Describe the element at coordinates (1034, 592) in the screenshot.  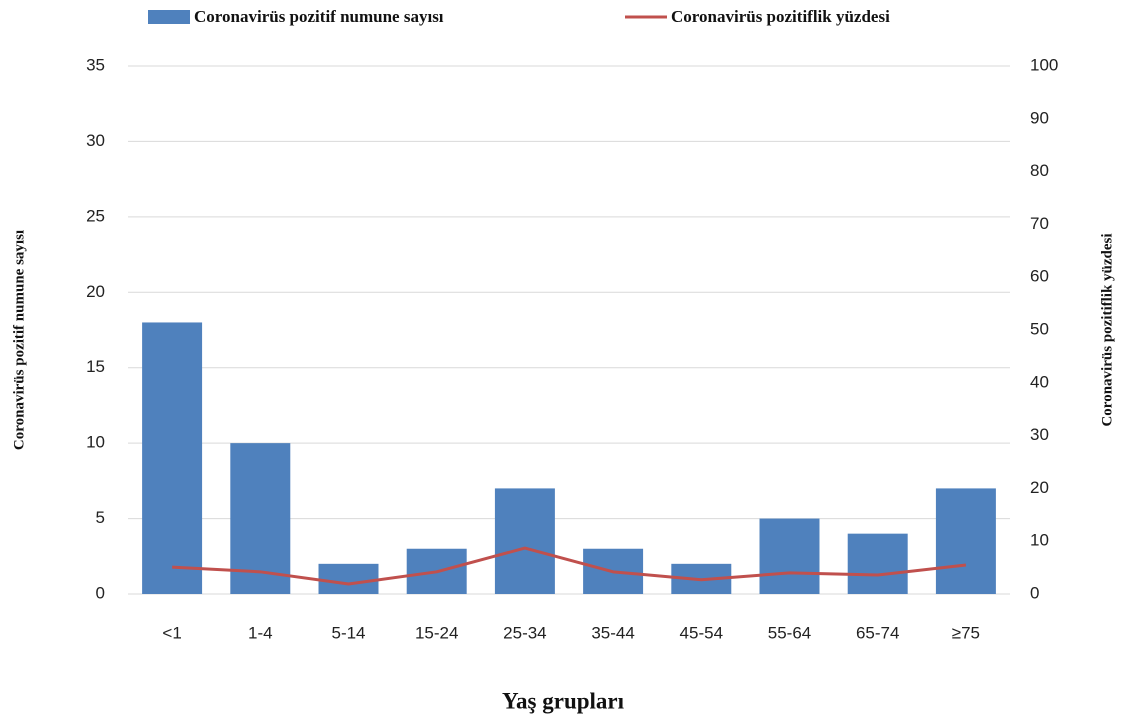
I see `y2-tick-label: 0` at that location.